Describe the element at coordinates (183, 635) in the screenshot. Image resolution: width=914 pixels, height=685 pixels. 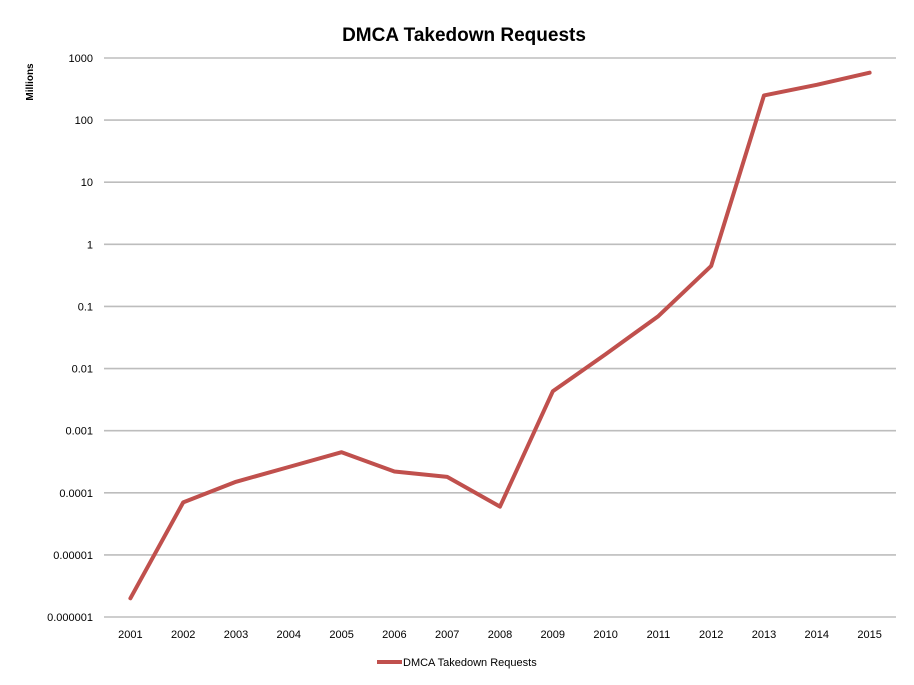
I see `x-tick-label: 2002` at that location.